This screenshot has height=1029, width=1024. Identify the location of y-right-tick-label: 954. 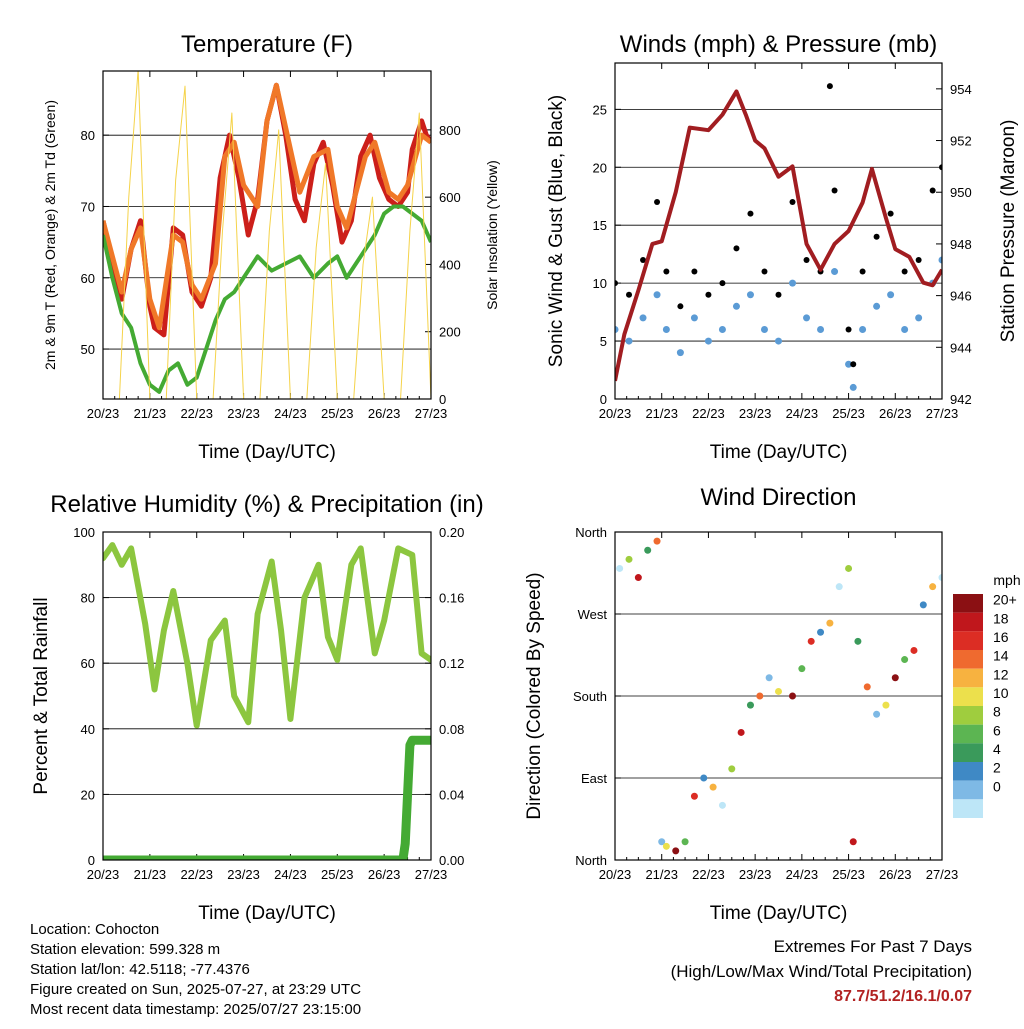
(961, 89).